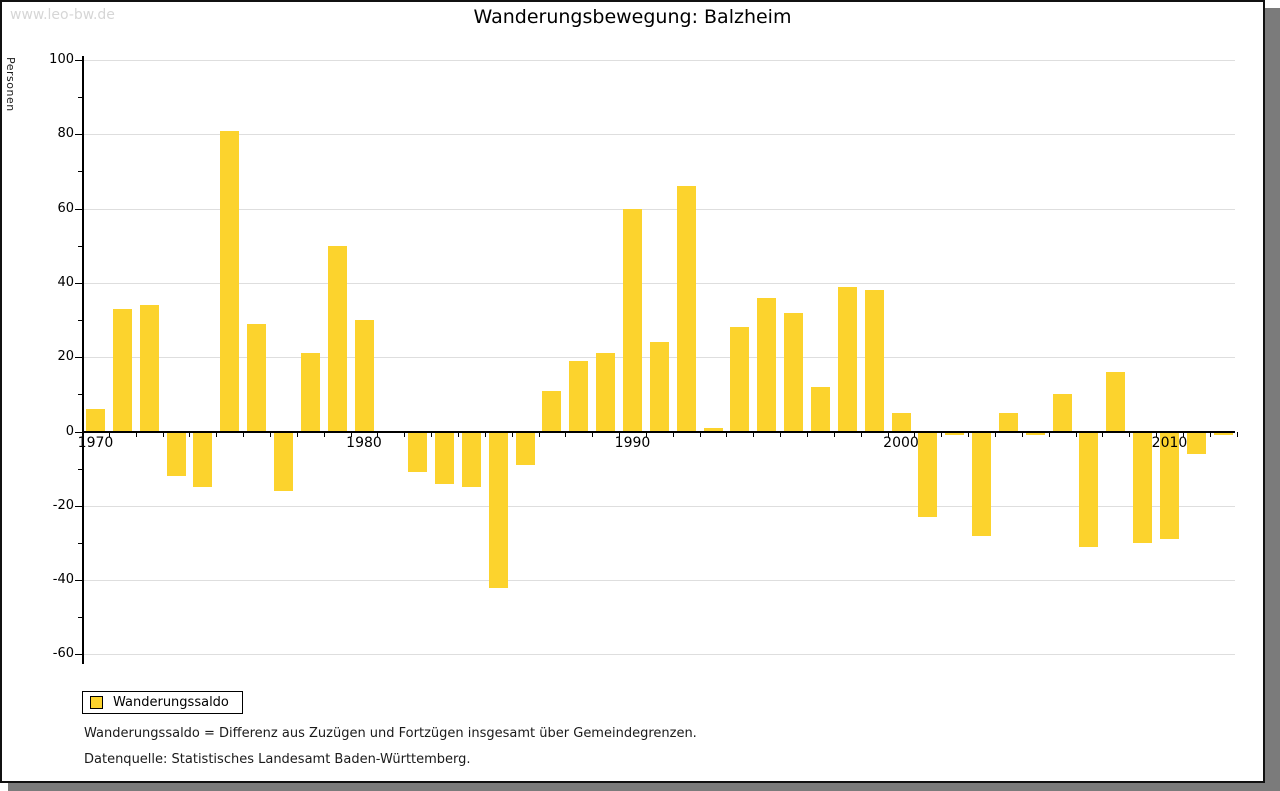 The image size is (1280, 791). Describe the element at coordinates (1062, 413) in the screenshot. I see `bar-2006` at that location.